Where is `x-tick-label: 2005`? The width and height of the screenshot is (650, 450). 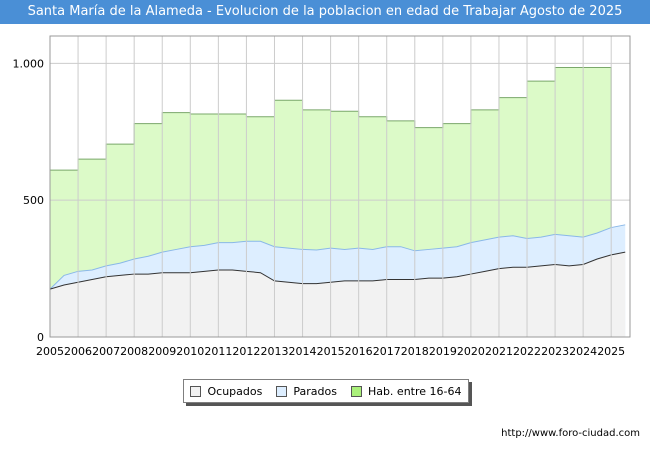 x-tick-label: 2005 is located at coordinates (50, 351).